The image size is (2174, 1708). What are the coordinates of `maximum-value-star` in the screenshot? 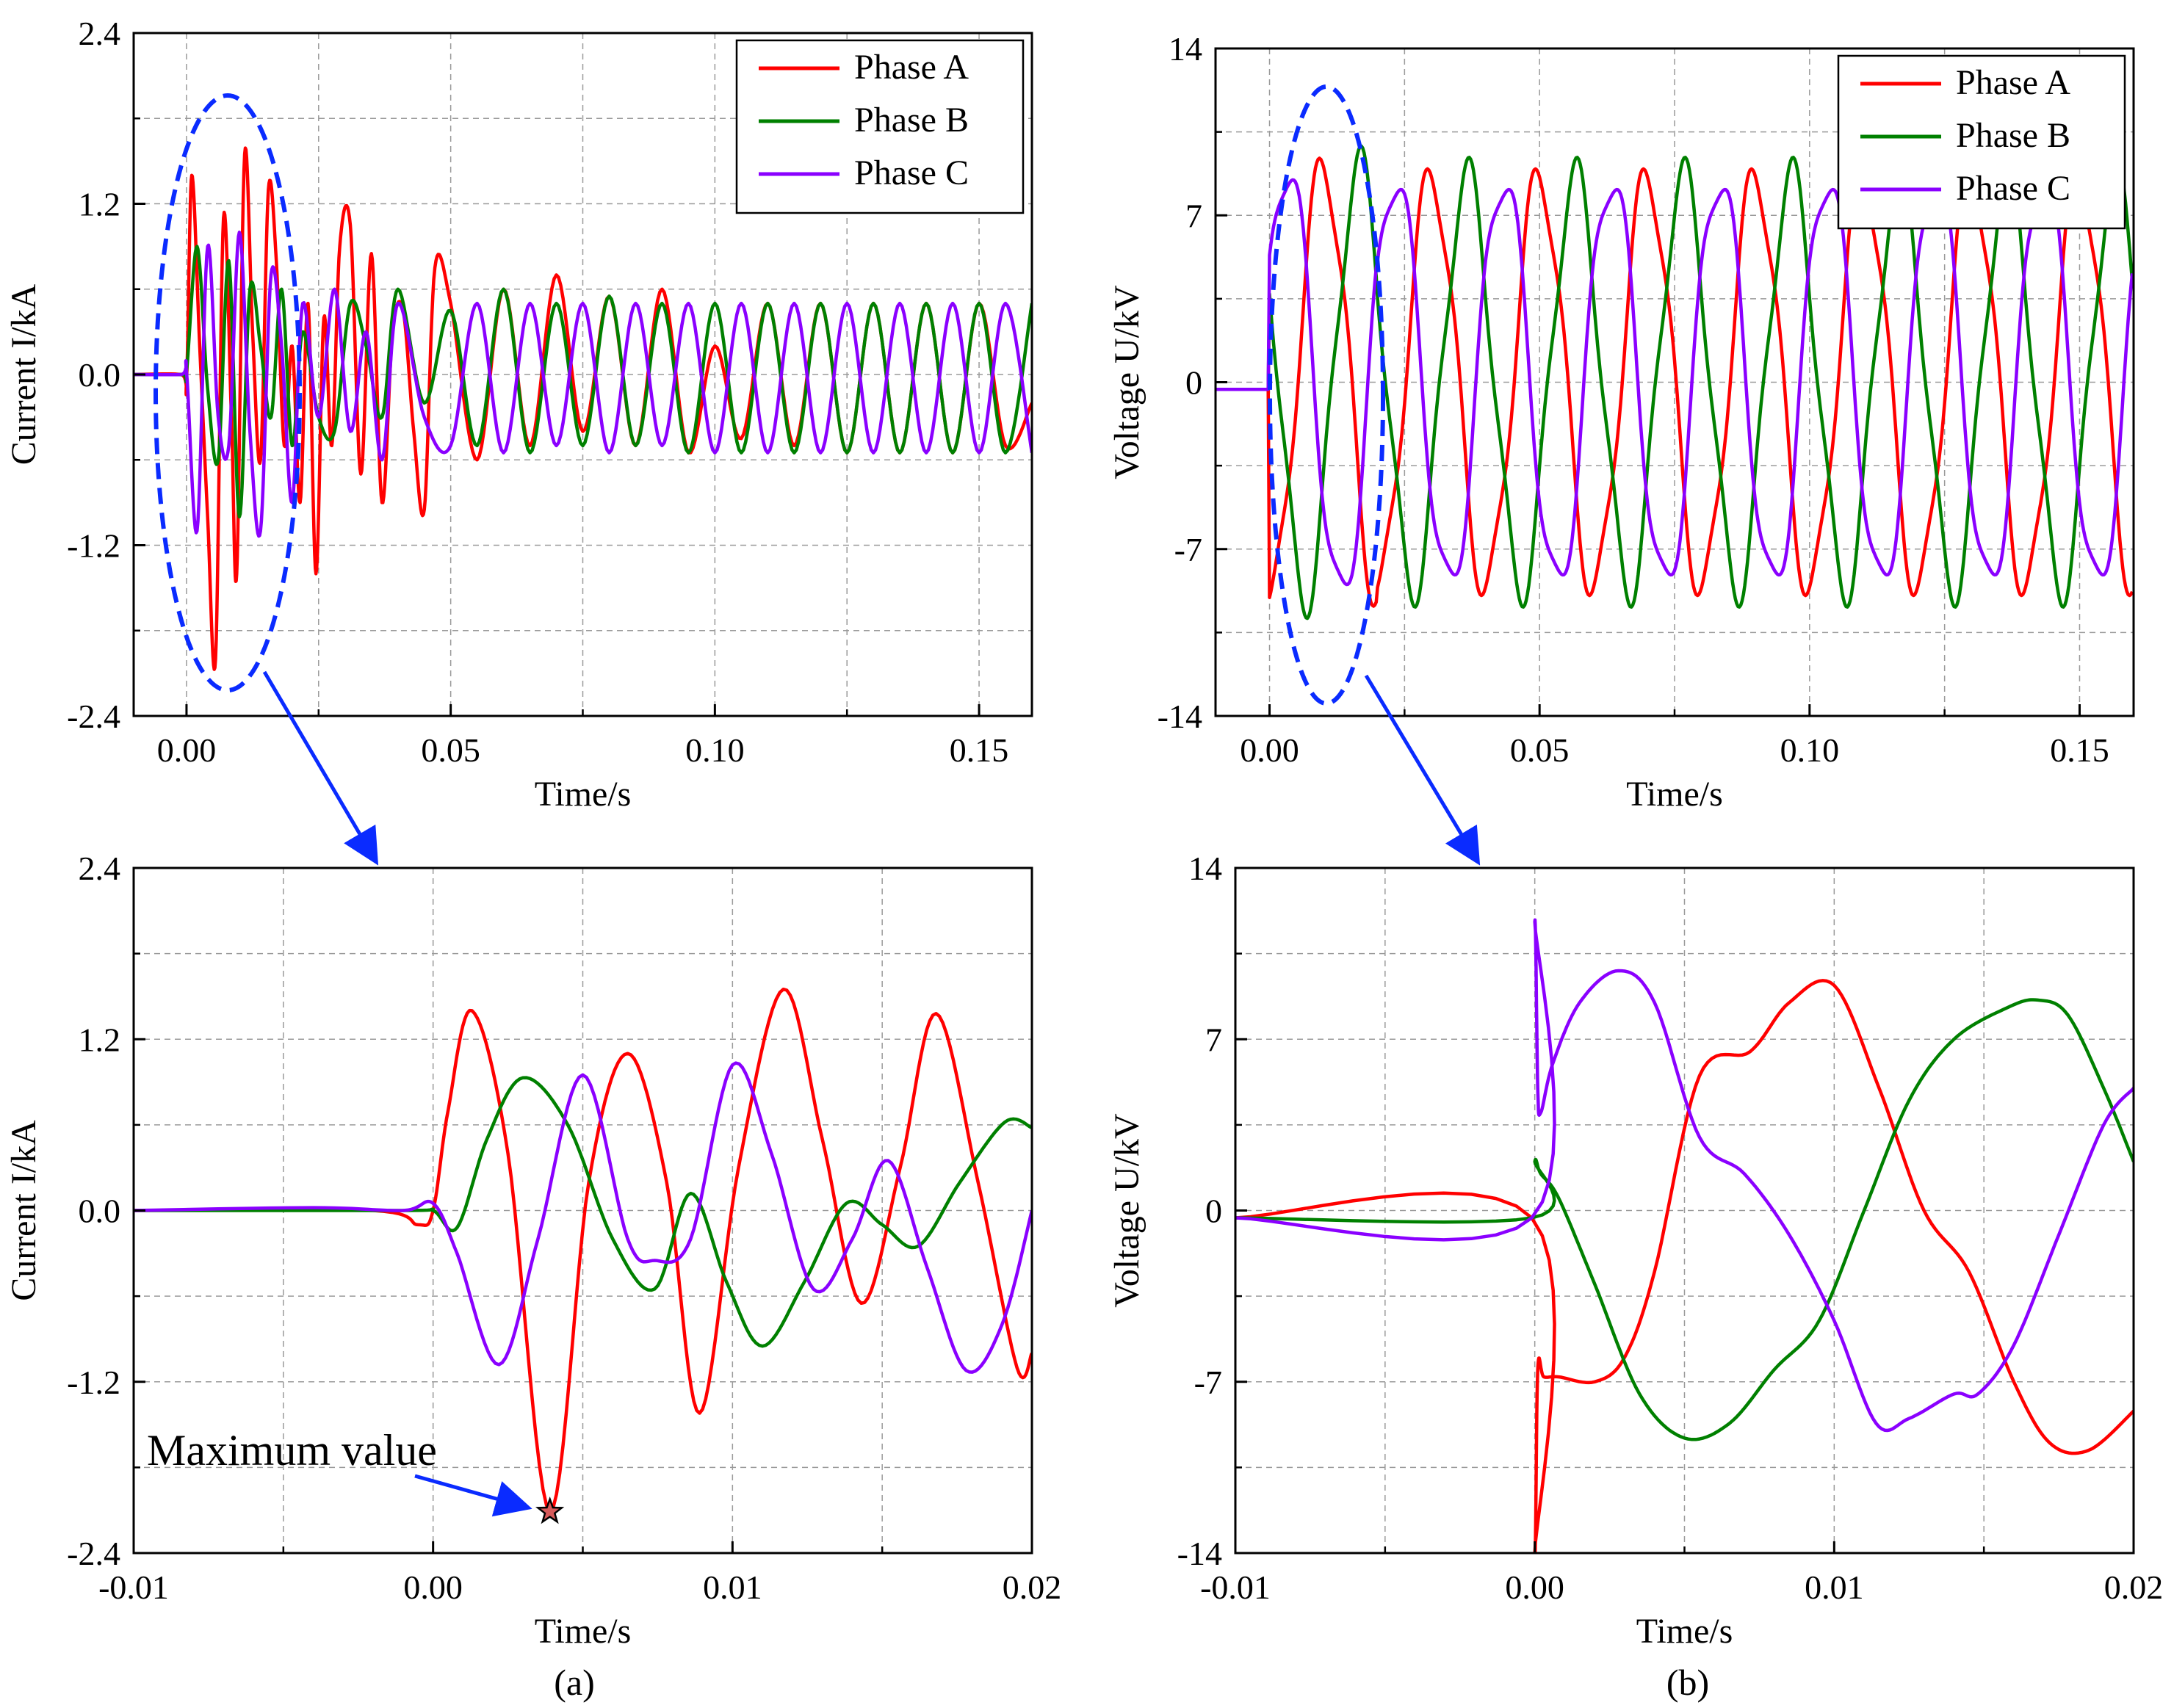 It's located at (550, 1510).